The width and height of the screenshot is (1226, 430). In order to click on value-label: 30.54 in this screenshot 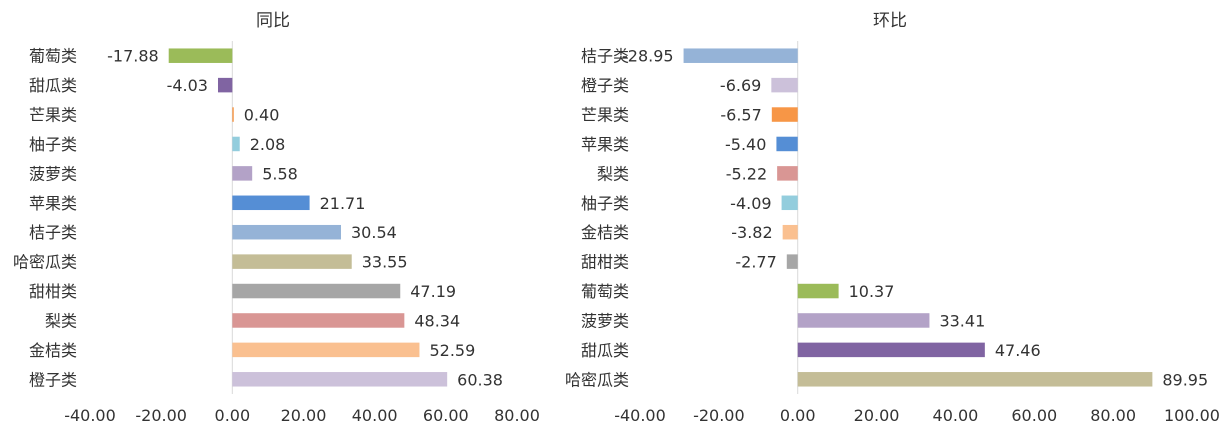, I will do `click(374, 232)`.